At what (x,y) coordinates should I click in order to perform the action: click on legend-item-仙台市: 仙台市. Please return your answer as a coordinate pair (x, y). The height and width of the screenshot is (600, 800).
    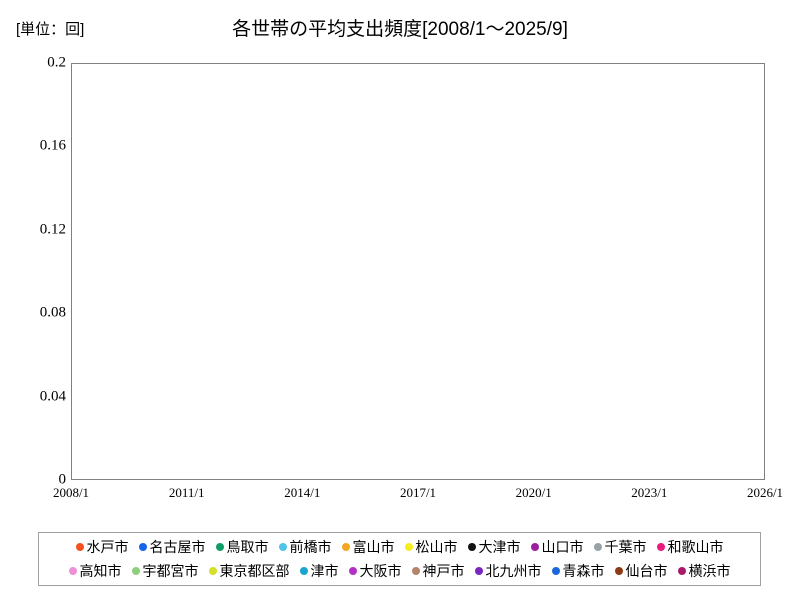
    Looking at the image, I should click on (641, 571).